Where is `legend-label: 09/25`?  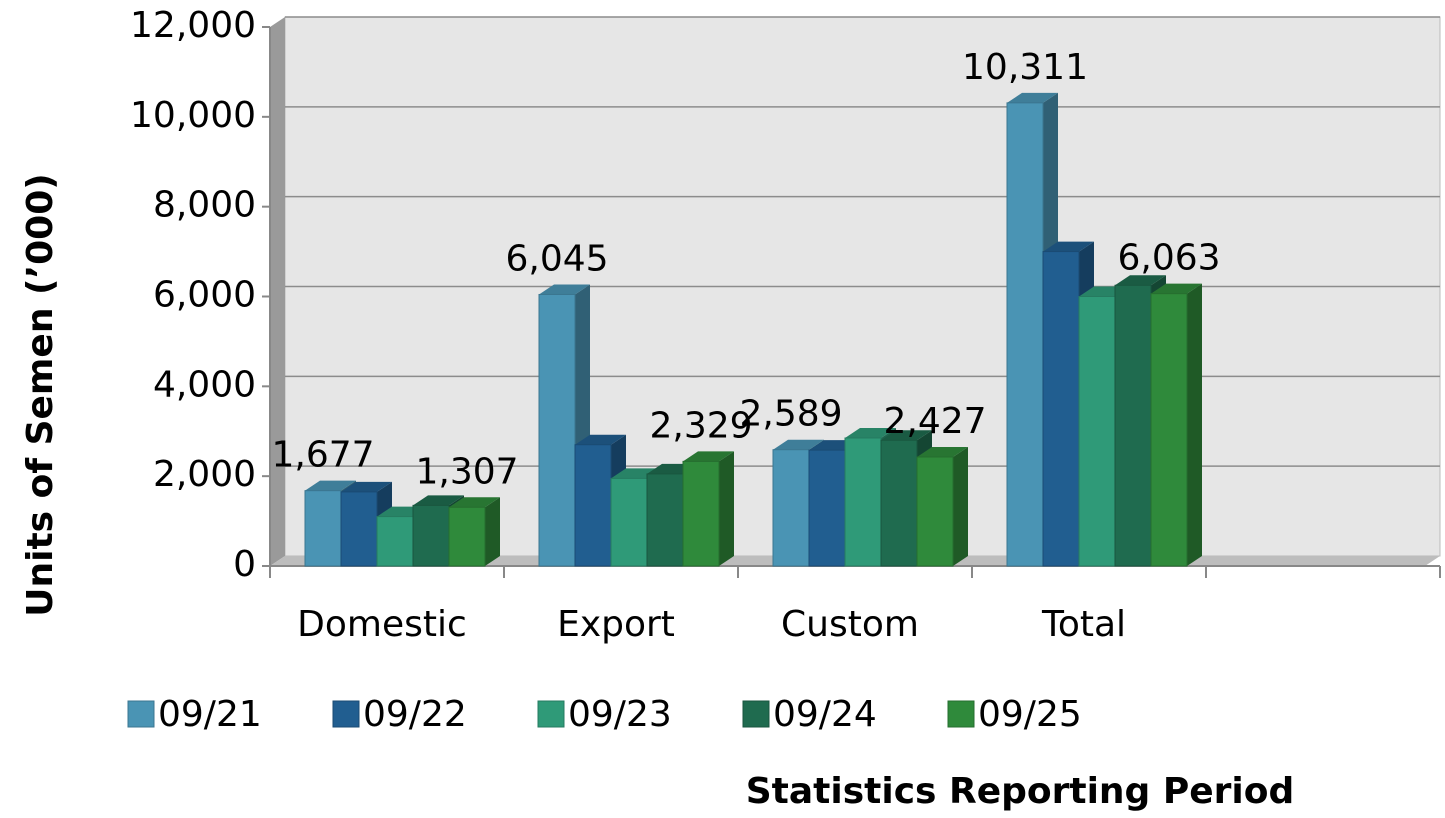
legend-label: 09/25 is located at coordinates (1030, 714).